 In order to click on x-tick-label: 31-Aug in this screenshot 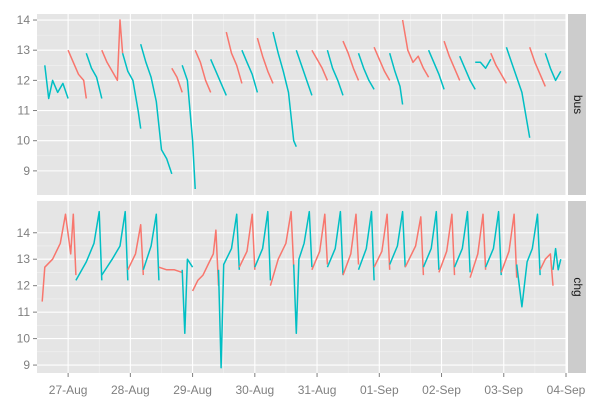, I will do `click(317, 390)`.